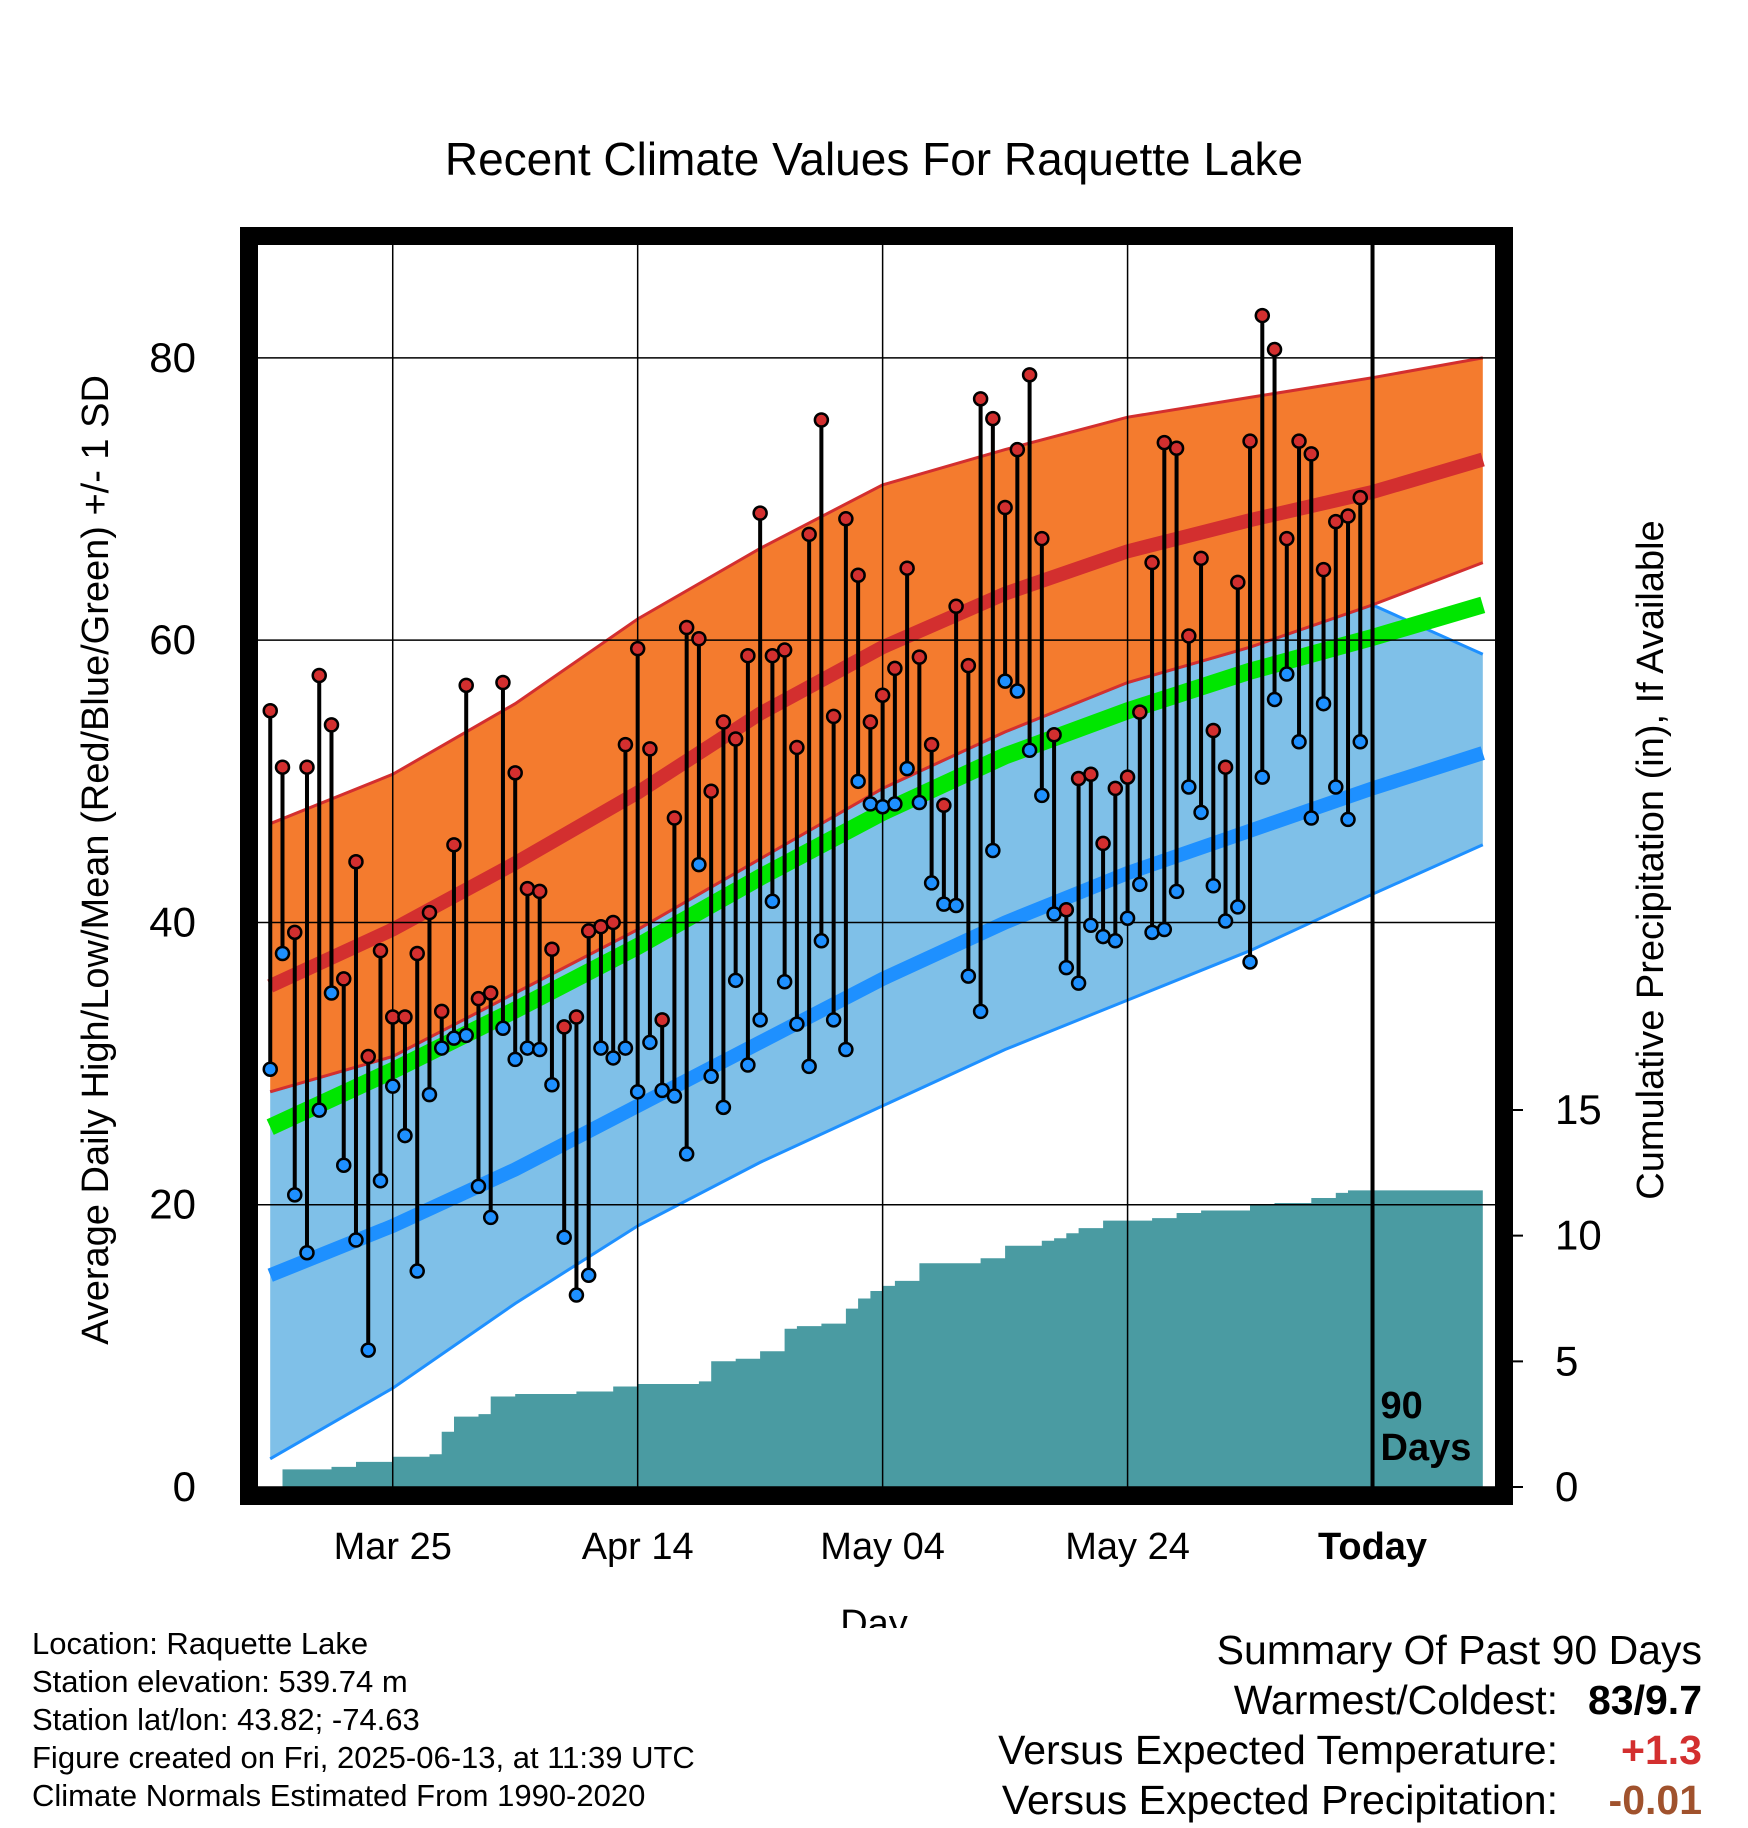 This screenshot has height=1828, width=1748. I want to click on latlon-text: Station lat/lon: 43.82; -74.63, so click(226, 1719).